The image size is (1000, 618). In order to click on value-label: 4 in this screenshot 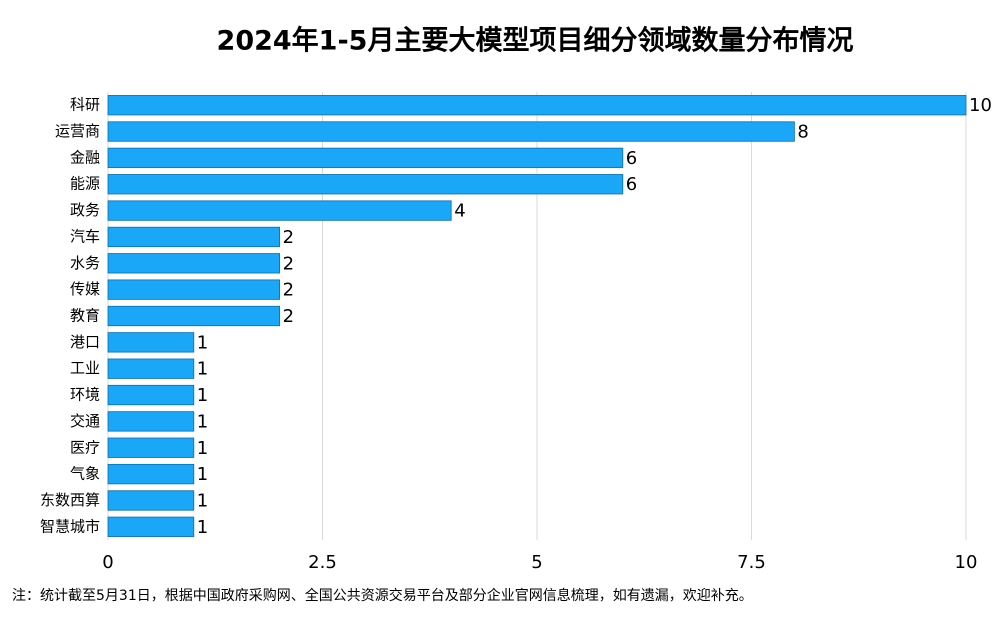, I will do `click(459, 211)`.